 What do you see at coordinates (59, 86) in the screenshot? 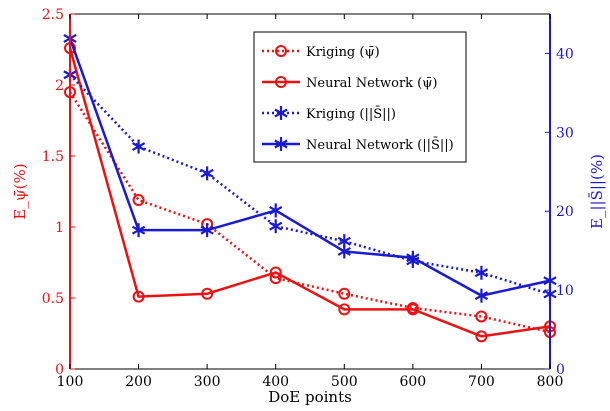
I see `left-y-tick-label: 2` at bounding box center [59, 86].